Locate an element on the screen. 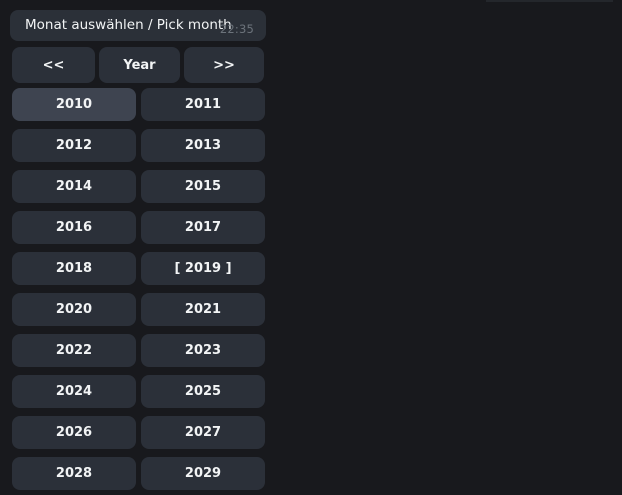 This screenshot has height=495, width=622. year-button: 2017 is located at coordinates (203, 227).